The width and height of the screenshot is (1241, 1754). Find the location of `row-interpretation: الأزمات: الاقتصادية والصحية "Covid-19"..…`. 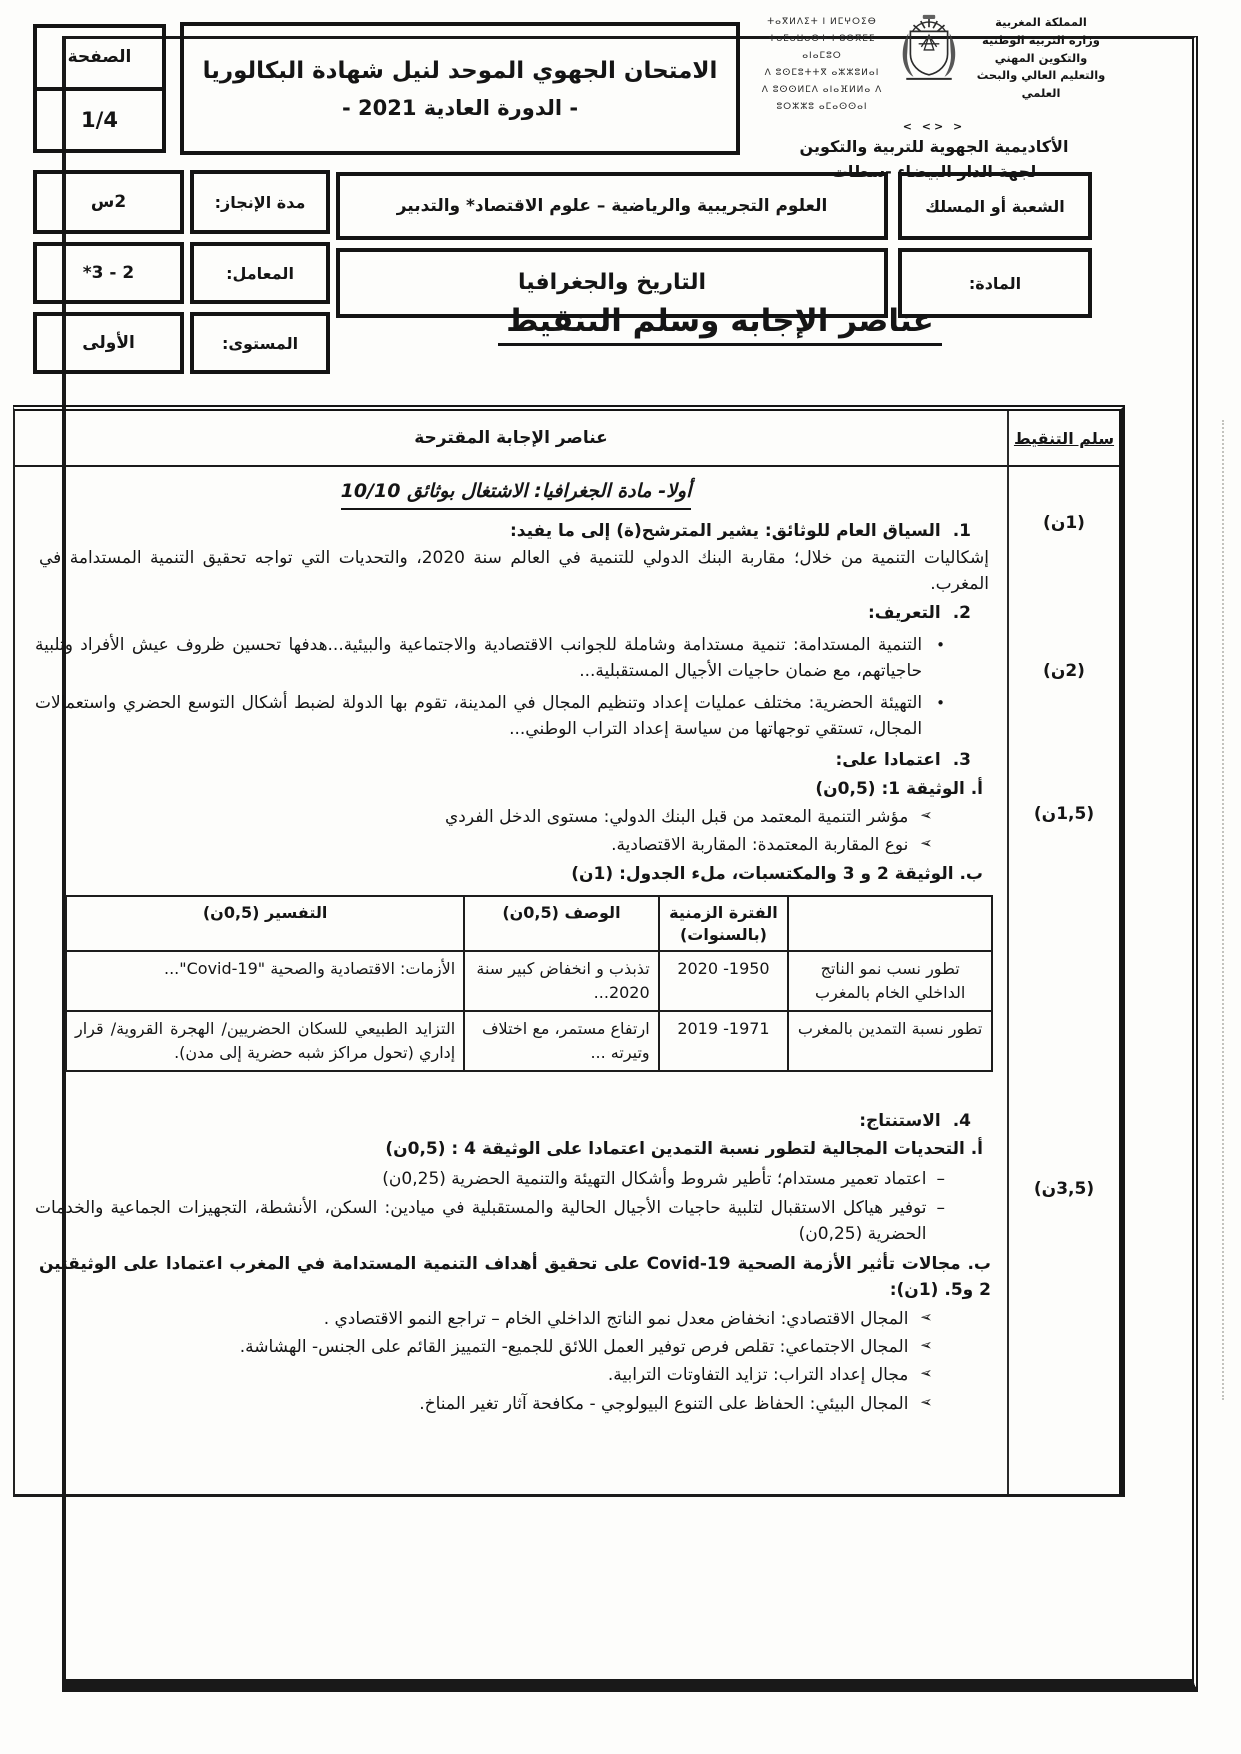

row-interpretation: الأزمات: الاقتصادية والصحية "Covid-19"..… is located at coordinates (265, 981).